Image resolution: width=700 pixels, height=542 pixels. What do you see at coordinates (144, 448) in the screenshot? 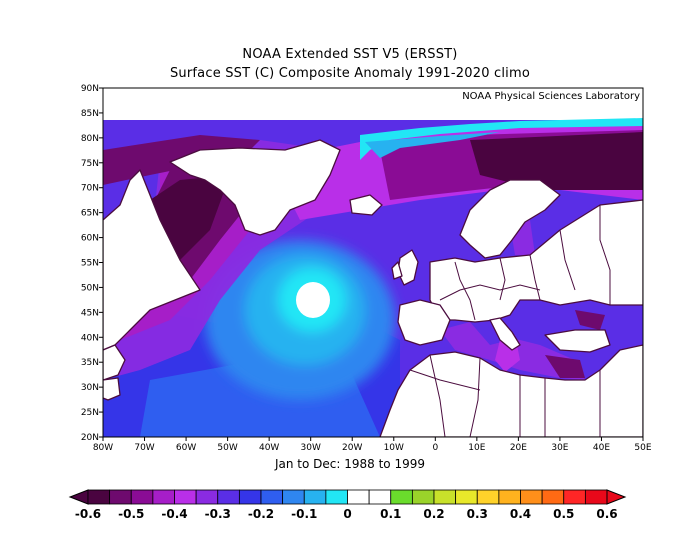
I see `lon-tick-label: 70W` at bounding box center [144, 448].